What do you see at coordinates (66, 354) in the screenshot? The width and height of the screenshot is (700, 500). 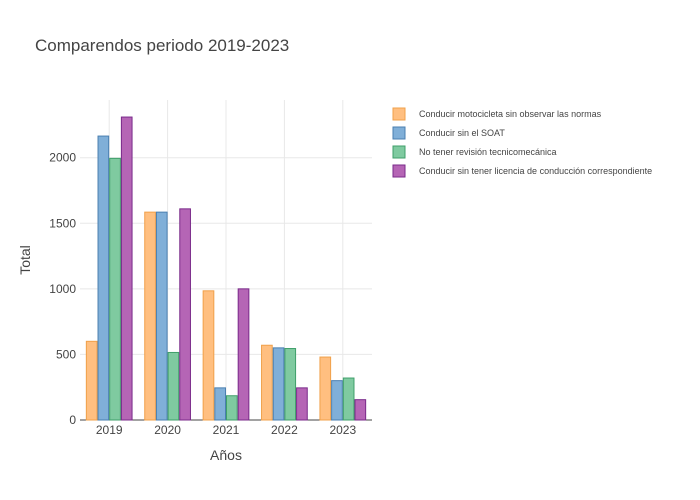 I see `y-tick-label: 500` at bounding box center [66, 354].